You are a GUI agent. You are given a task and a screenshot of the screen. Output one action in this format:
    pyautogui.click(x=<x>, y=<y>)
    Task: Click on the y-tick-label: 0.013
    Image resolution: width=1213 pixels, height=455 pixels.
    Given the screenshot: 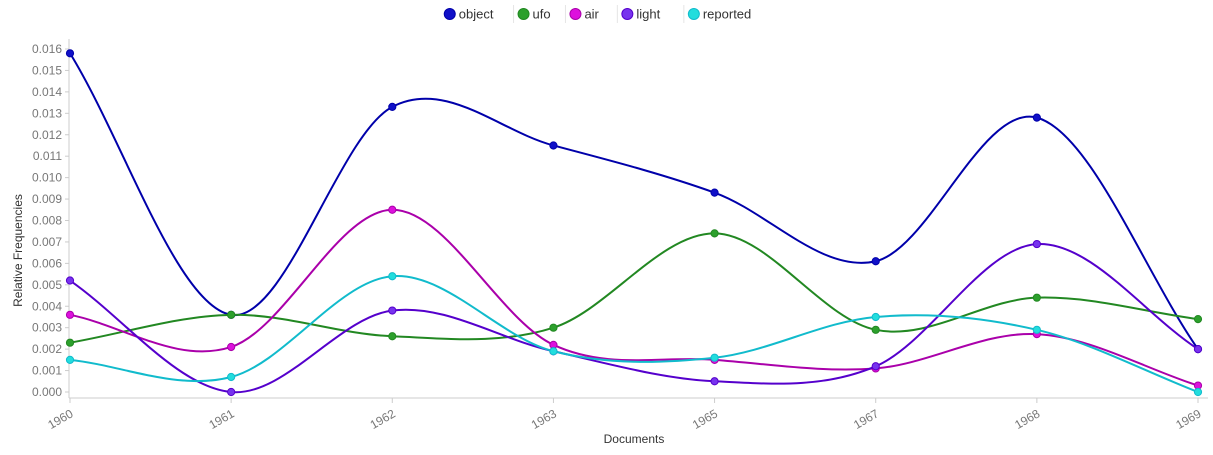 What is the action you would take?
    pyautogui.click(x=47, y=113)
    